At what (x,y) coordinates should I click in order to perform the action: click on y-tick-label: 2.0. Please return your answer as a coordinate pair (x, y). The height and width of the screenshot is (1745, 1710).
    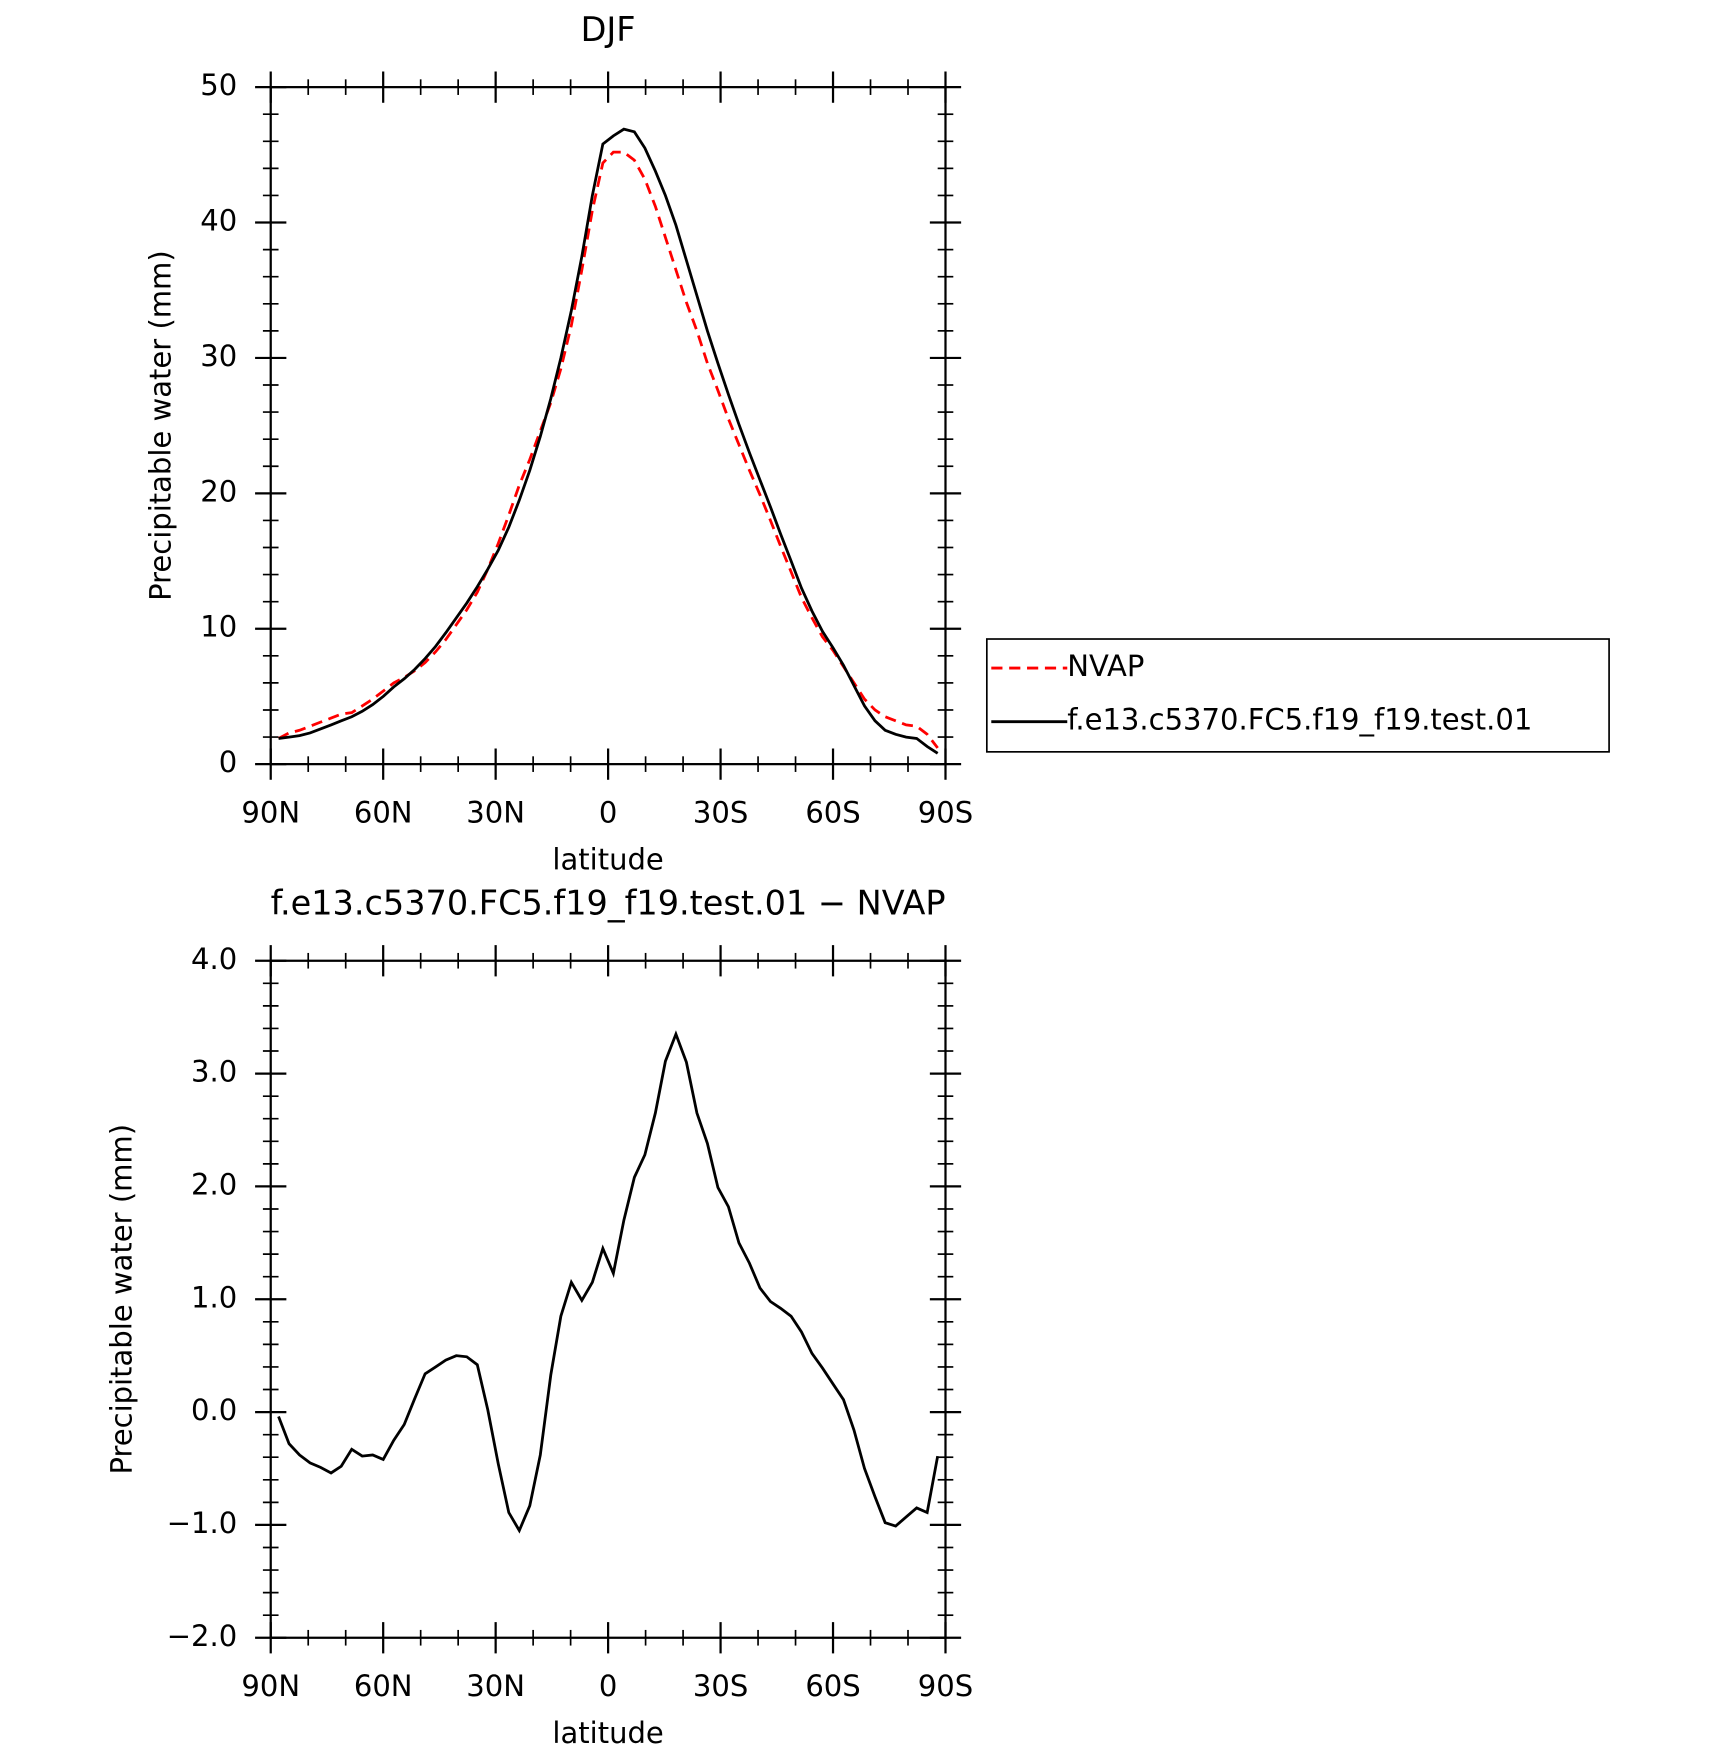
    Looking at the image, I should click on (214, 1184).